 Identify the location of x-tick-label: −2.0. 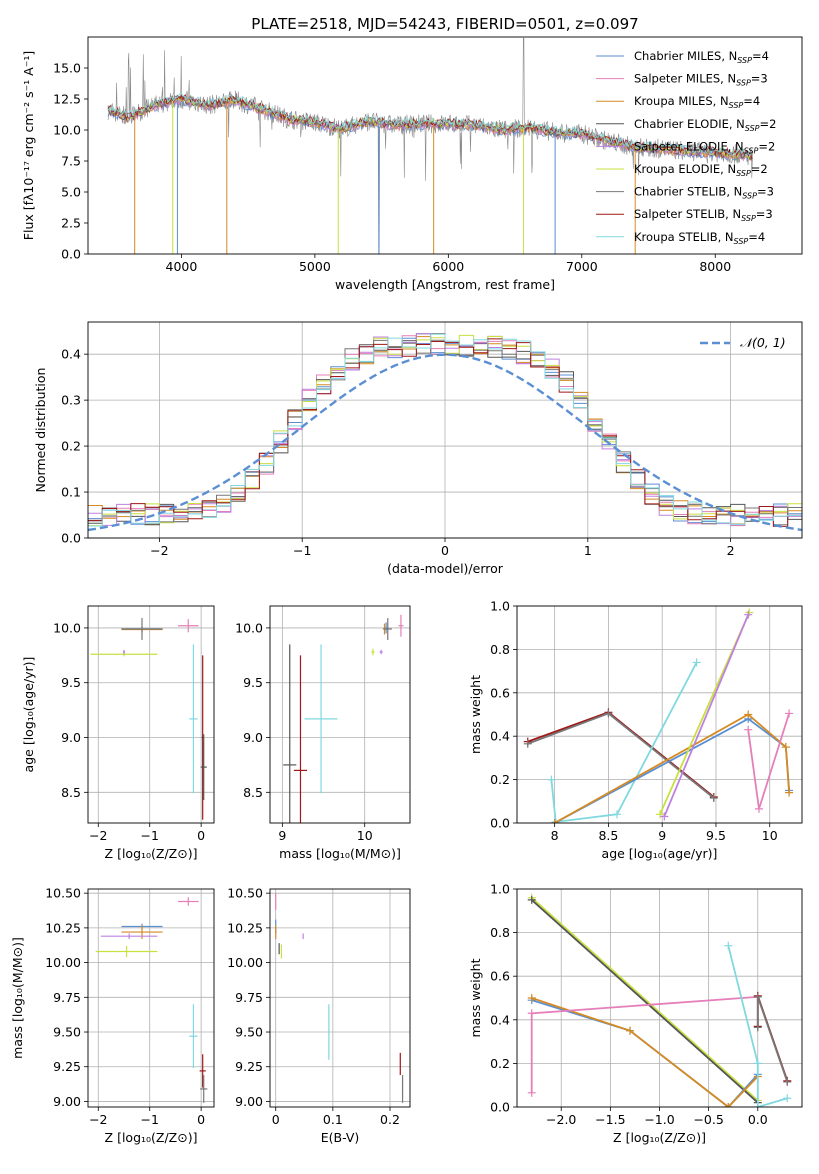
(561, 1119).